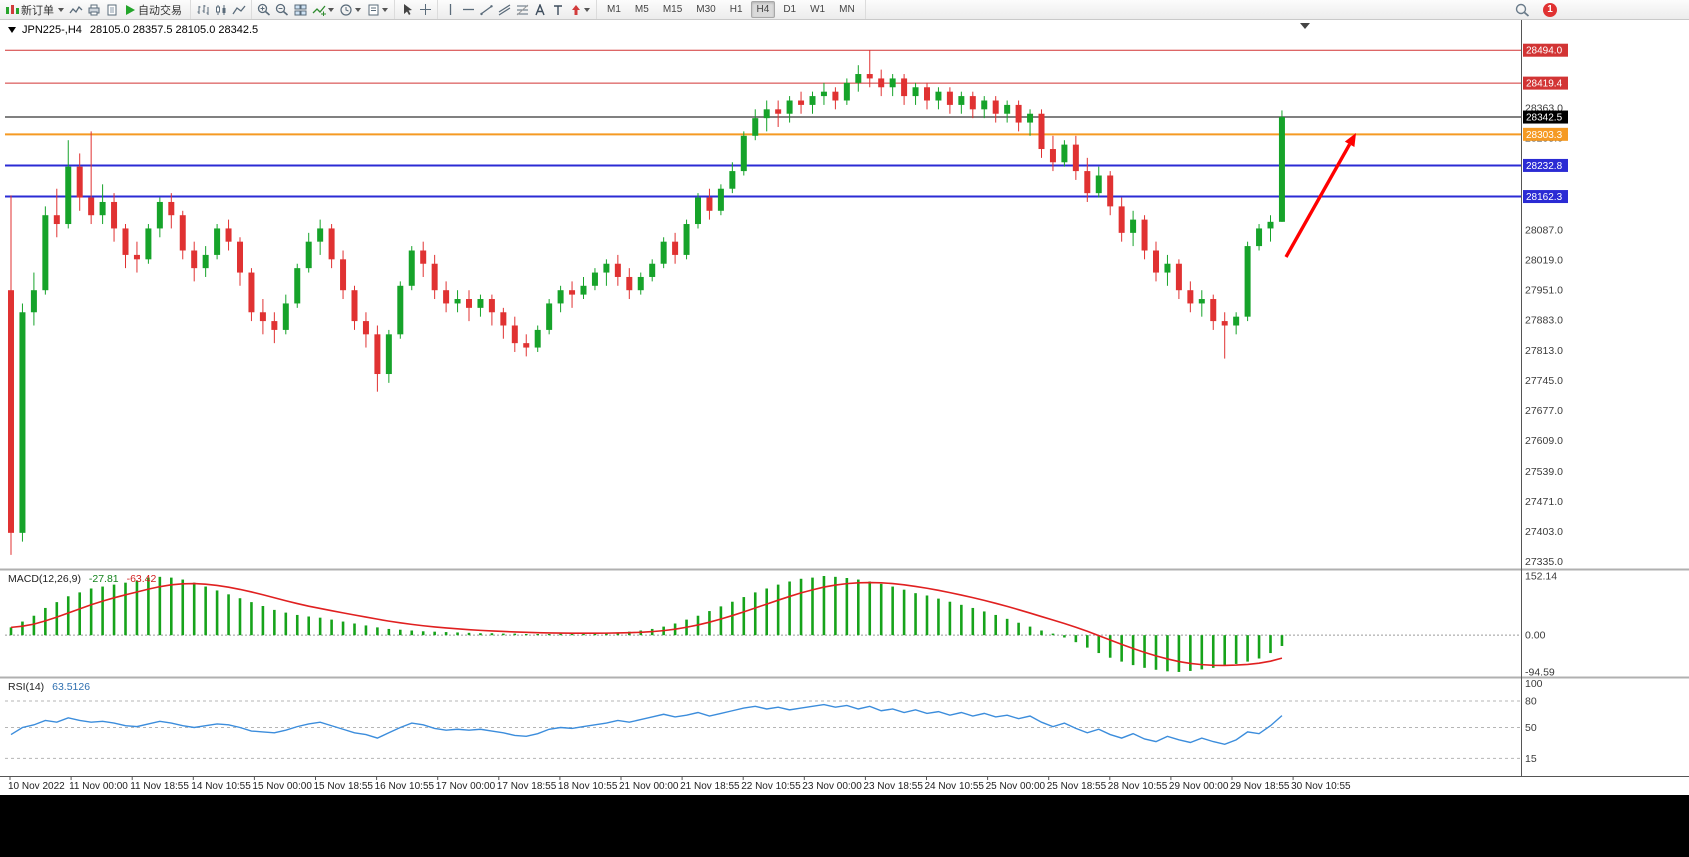 Image resolution: width=1689 pixels, height=857 pixels. What do you see at coordinates (955, 786) in the screenshot?
I see `svg-text: 24 Nov 10:55` at bounding box center [955, 786].